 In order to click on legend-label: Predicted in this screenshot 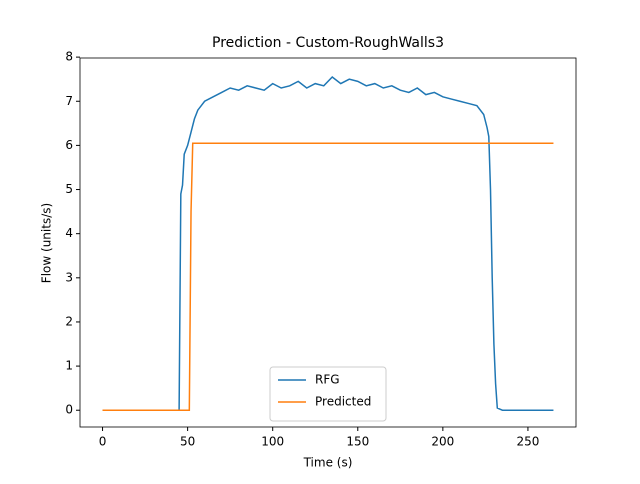, I will do `click(343, 402)`.